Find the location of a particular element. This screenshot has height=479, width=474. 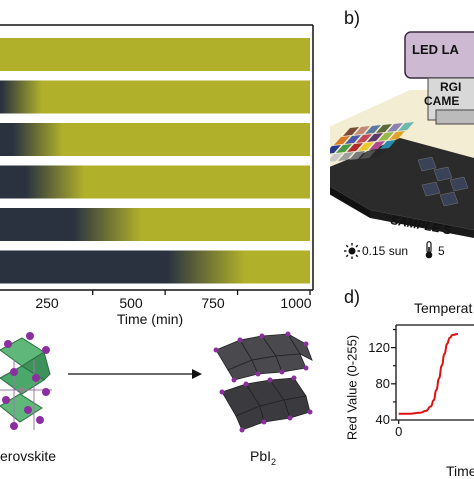

pbi2-structure is located at coordinates (263, 382).